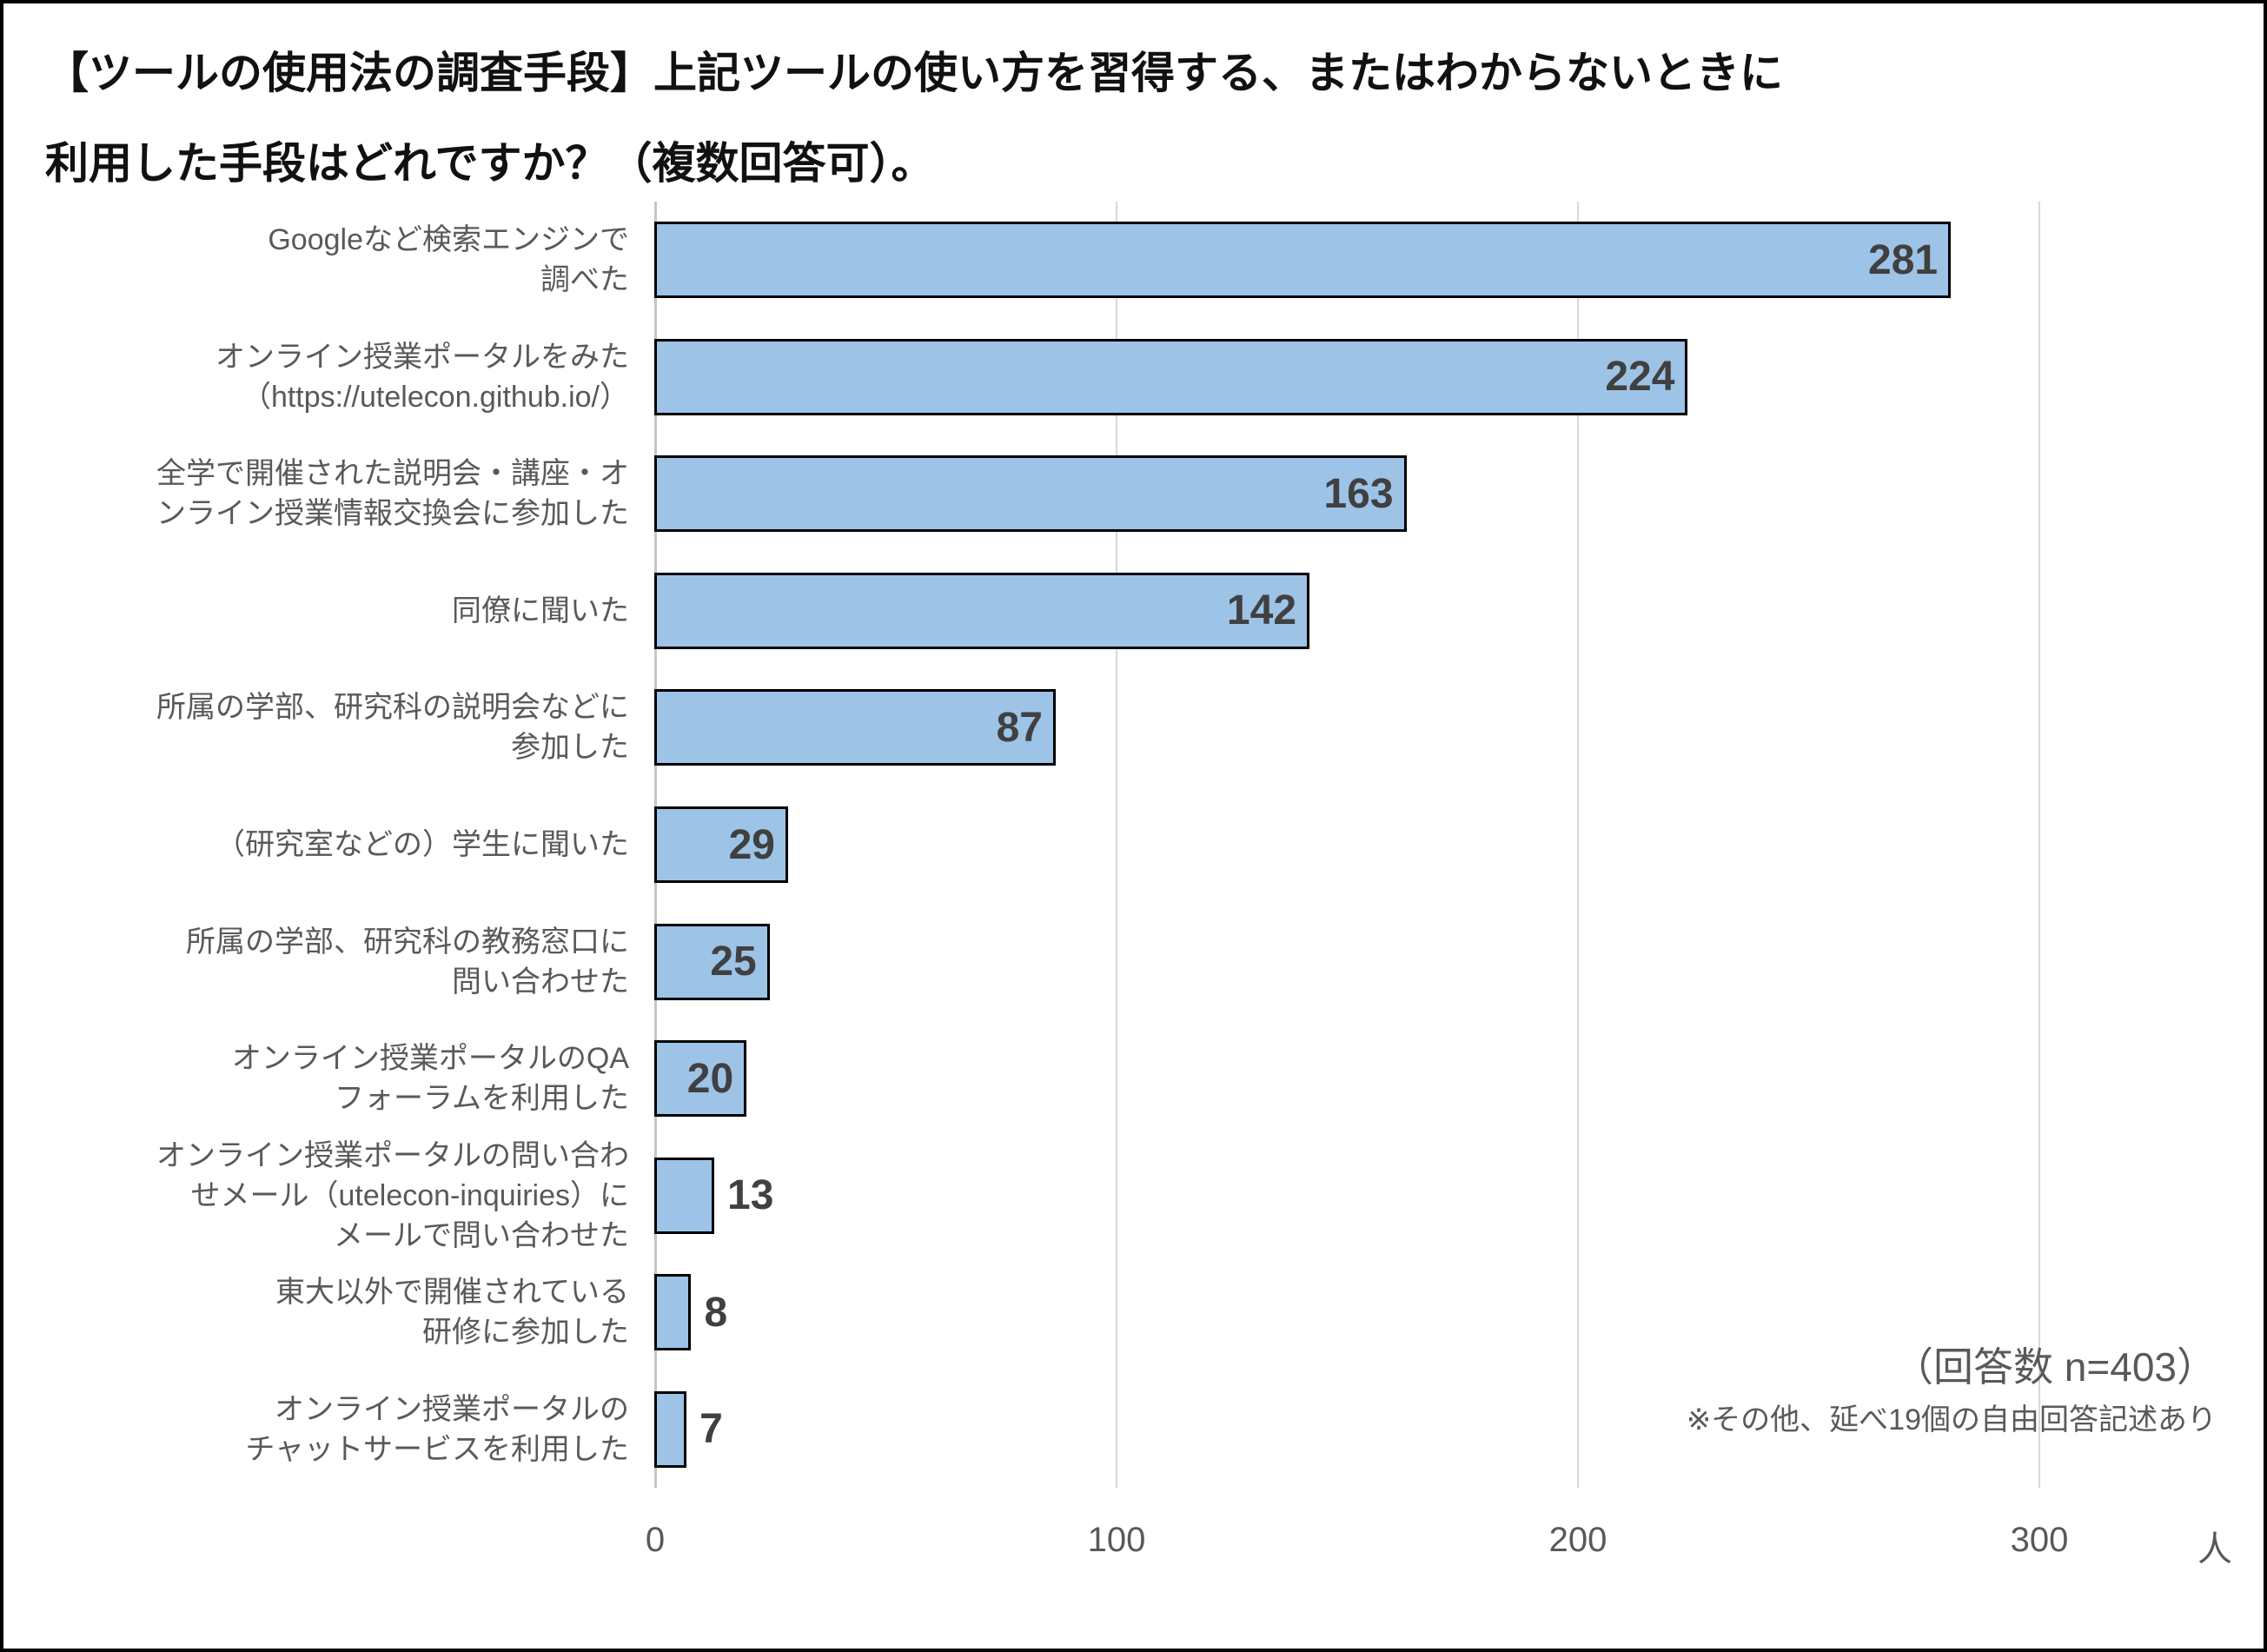 The width and height of the screenshot is (2267, 1652). I want to click on free-answer-note: ※その他、延べ19個の自由回答記述あり, so click(1951, 1419).